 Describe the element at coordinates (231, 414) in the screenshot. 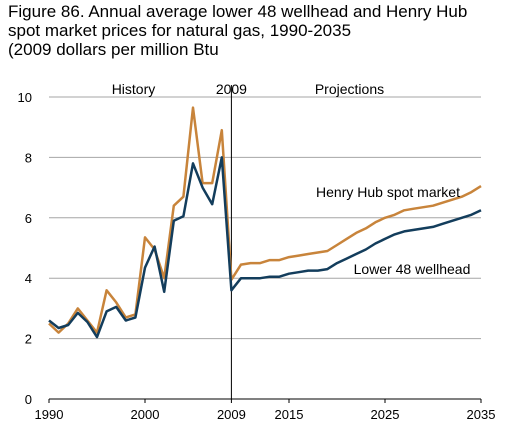

I see `x-tick-label: 2009` at that location.